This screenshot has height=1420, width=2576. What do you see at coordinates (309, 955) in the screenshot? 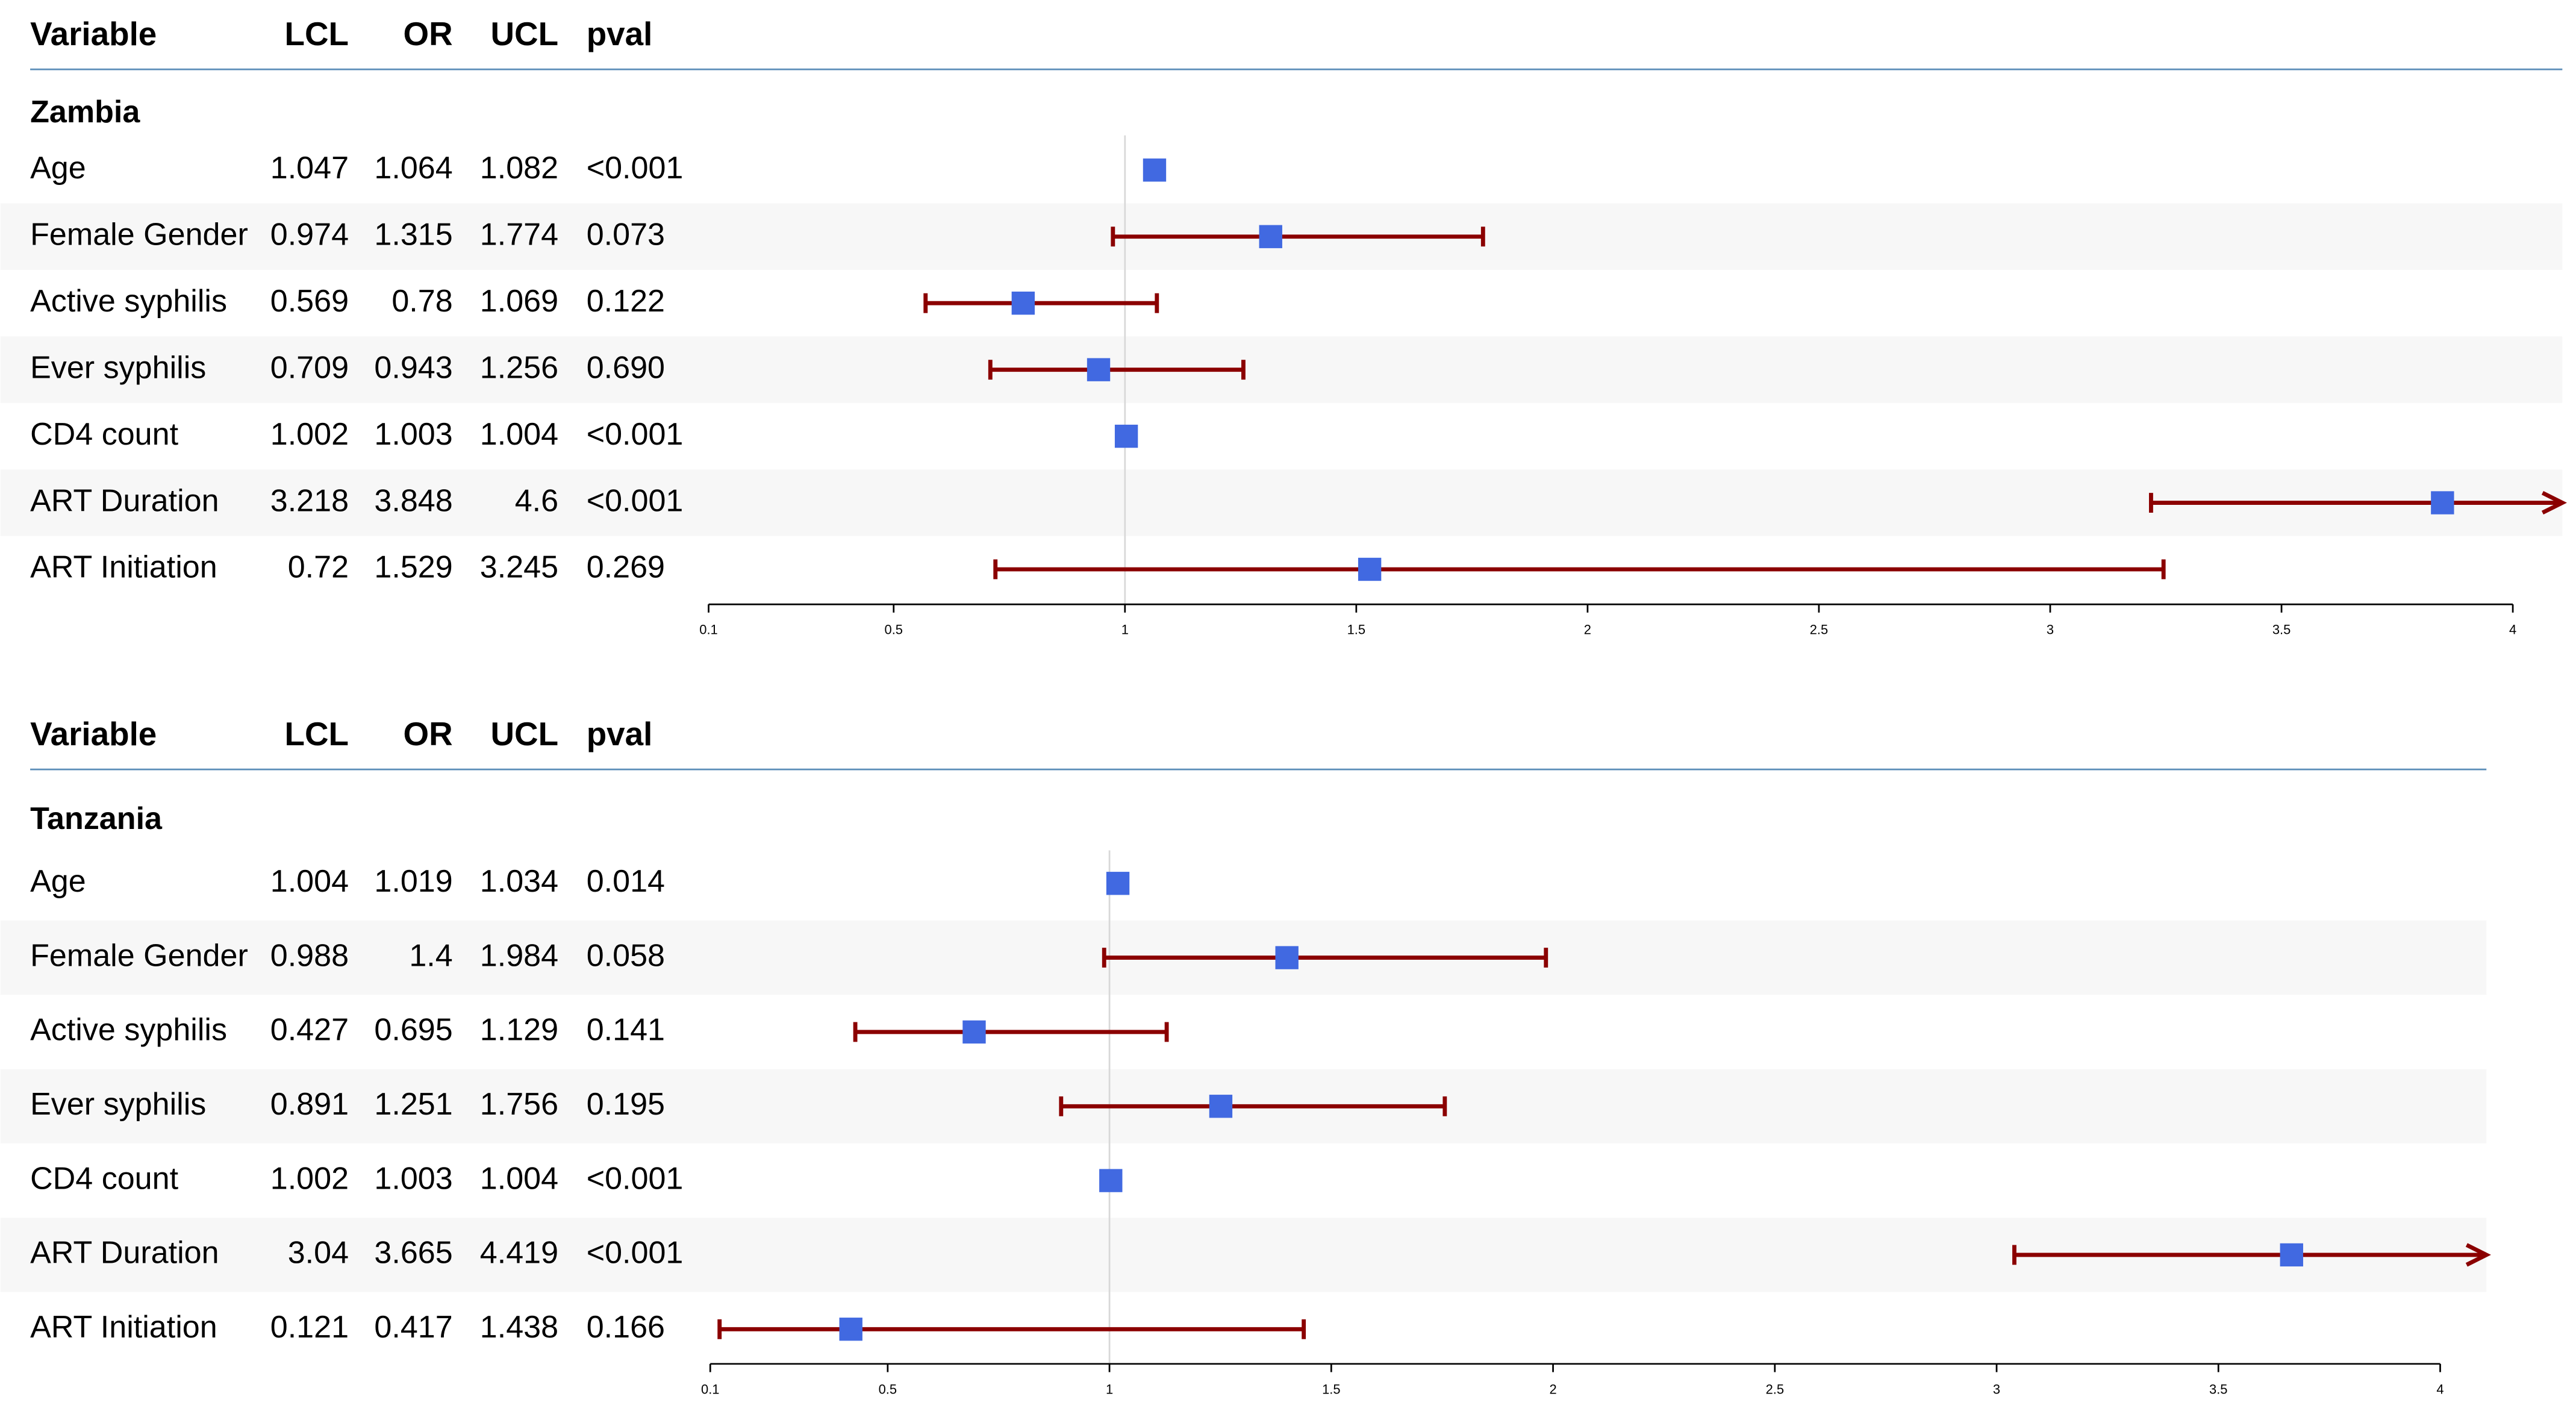
I see `cell-lcl: 0.988` at bounding box center [309, 955].